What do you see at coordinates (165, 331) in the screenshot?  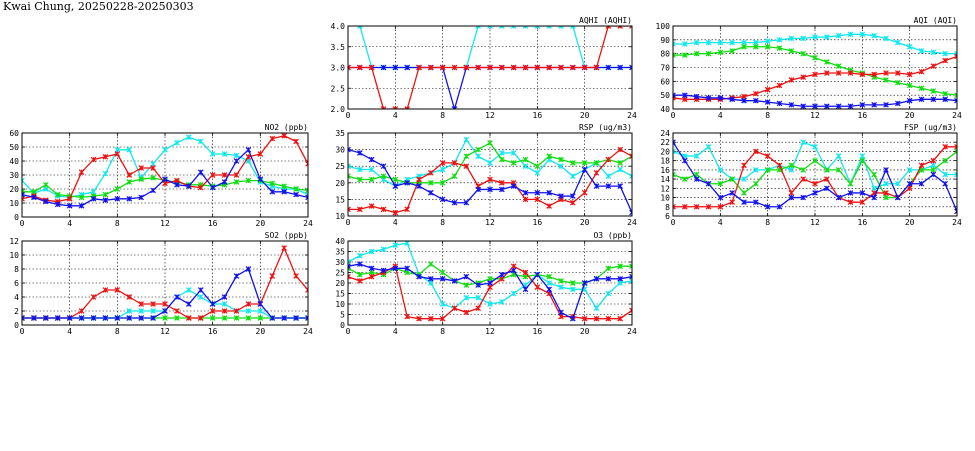 I see `x-tick-label: 12` at bounding box center [165, 331].